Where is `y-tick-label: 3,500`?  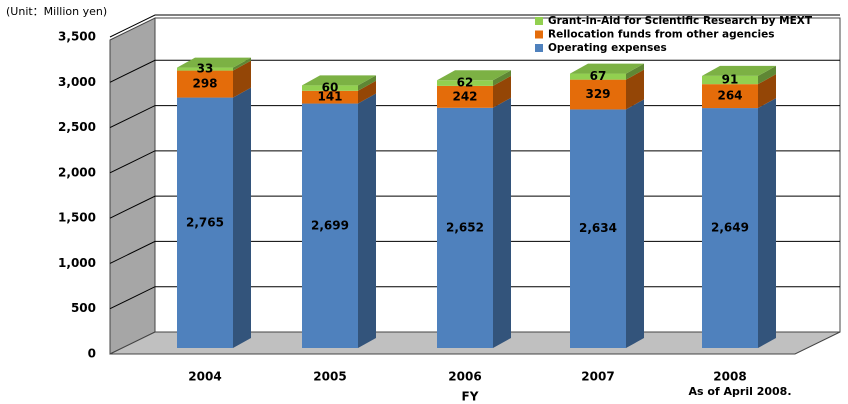 y-tick-label: 3,500 is located at coordinates (77, 37).